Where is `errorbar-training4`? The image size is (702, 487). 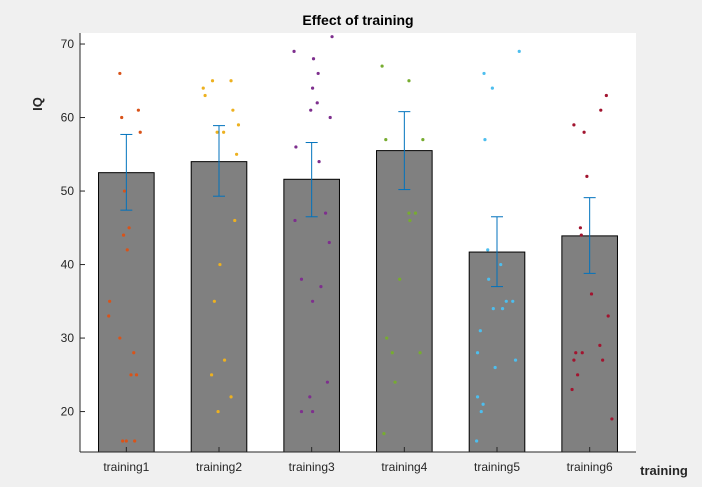 errorbar-training4 is located at coordinates (404, 151).